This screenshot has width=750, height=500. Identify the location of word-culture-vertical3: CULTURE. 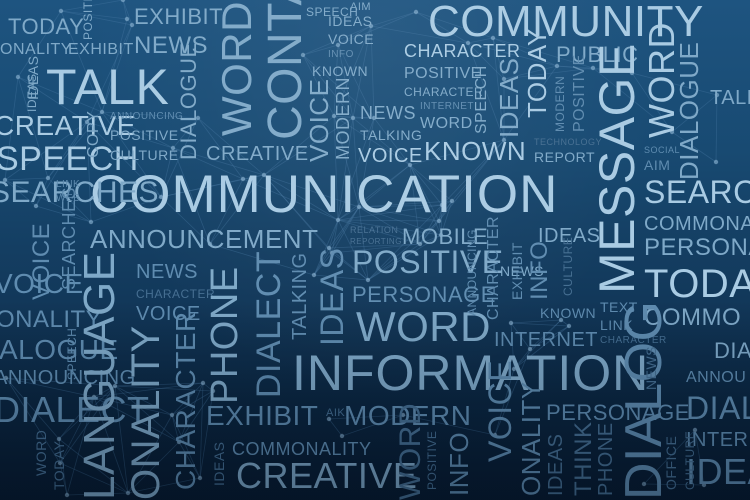
(690, 460).